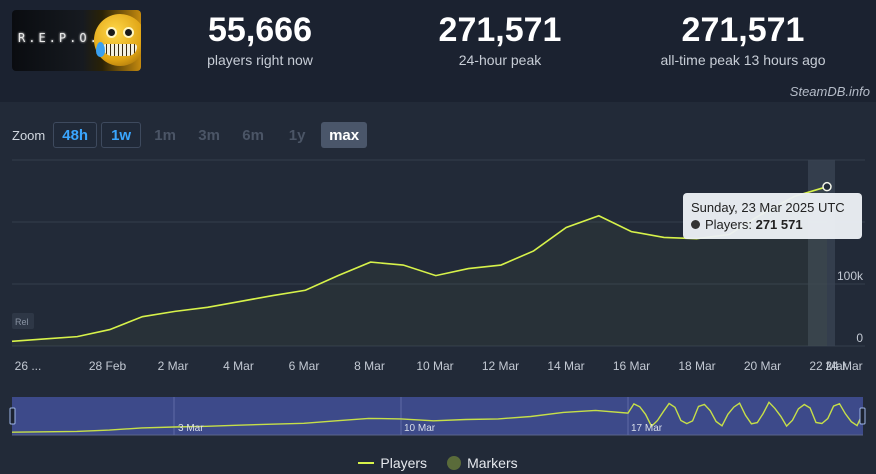 Image resolution: width=876 pixels, height=474 pixels. I want to click on tooltip-date: Sunday, 23 Mar 2025 UTC, so click(768, 207).